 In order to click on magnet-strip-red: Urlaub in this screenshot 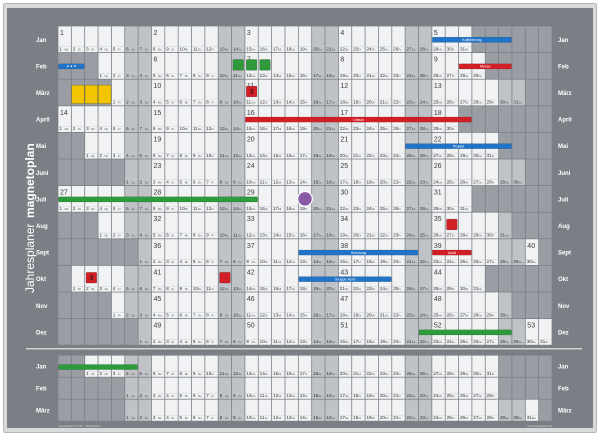, I will do `click(358, 119)`.